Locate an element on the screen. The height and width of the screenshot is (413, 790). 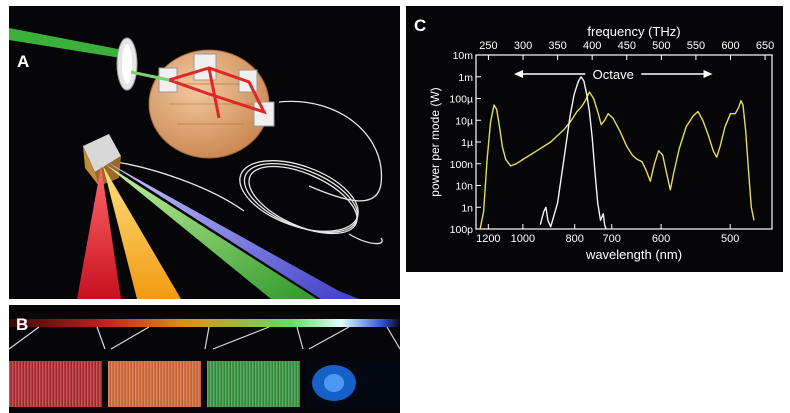
top-axis-tick-label: 400 is located at coordinates (592, 46).